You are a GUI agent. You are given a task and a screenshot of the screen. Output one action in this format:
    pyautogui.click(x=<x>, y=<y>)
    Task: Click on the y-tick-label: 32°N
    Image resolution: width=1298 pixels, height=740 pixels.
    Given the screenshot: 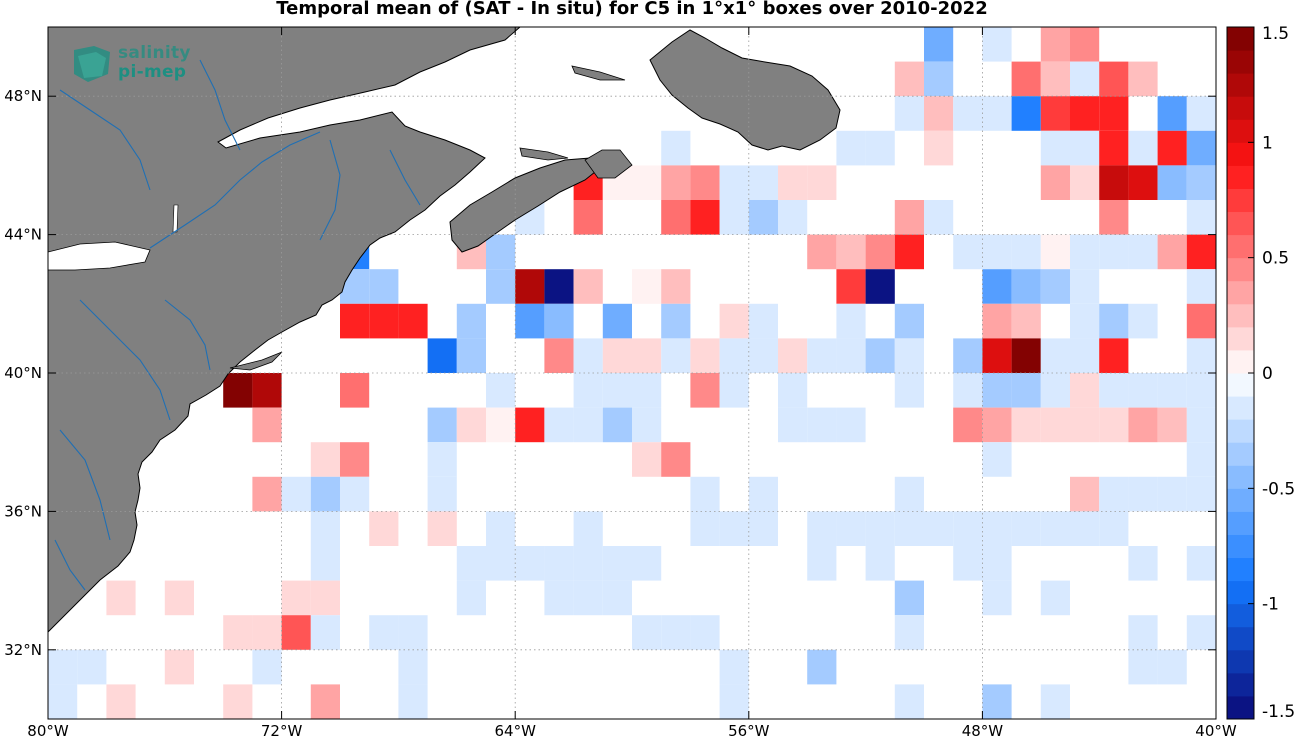 What is the action you would take?
    pyautogui.click(x=23, y=650)
    